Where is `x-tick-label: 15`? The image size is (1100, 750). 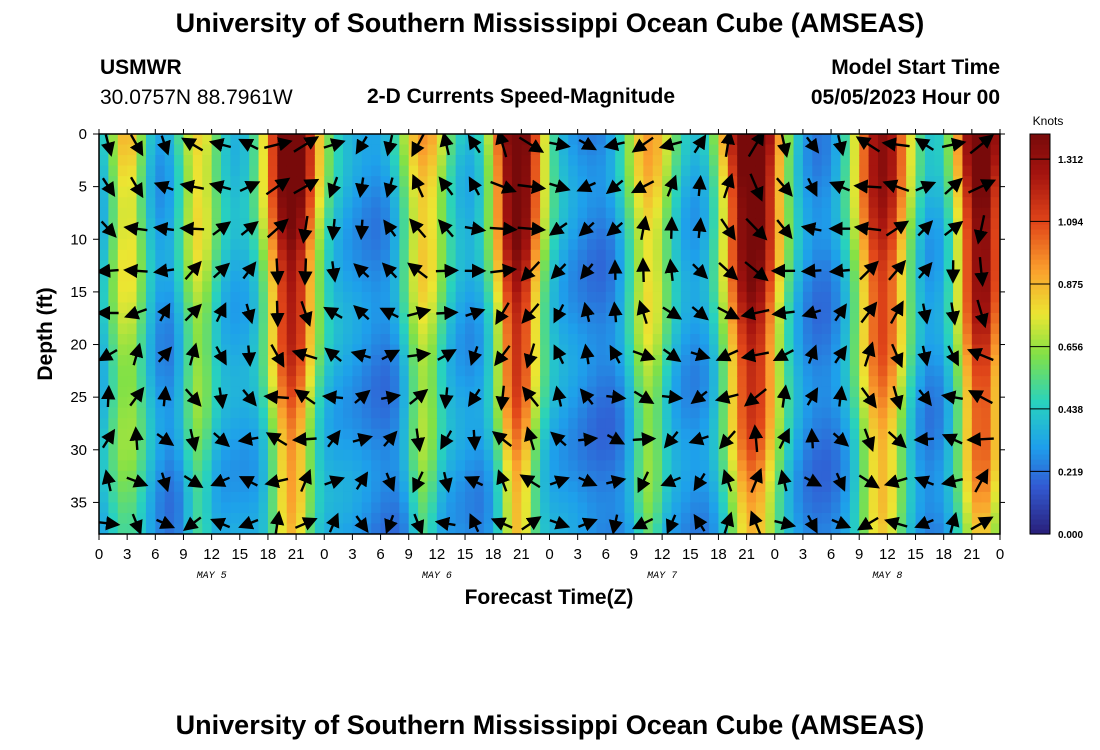
x-tick-label: 15 is located at coordinates (915, 554).